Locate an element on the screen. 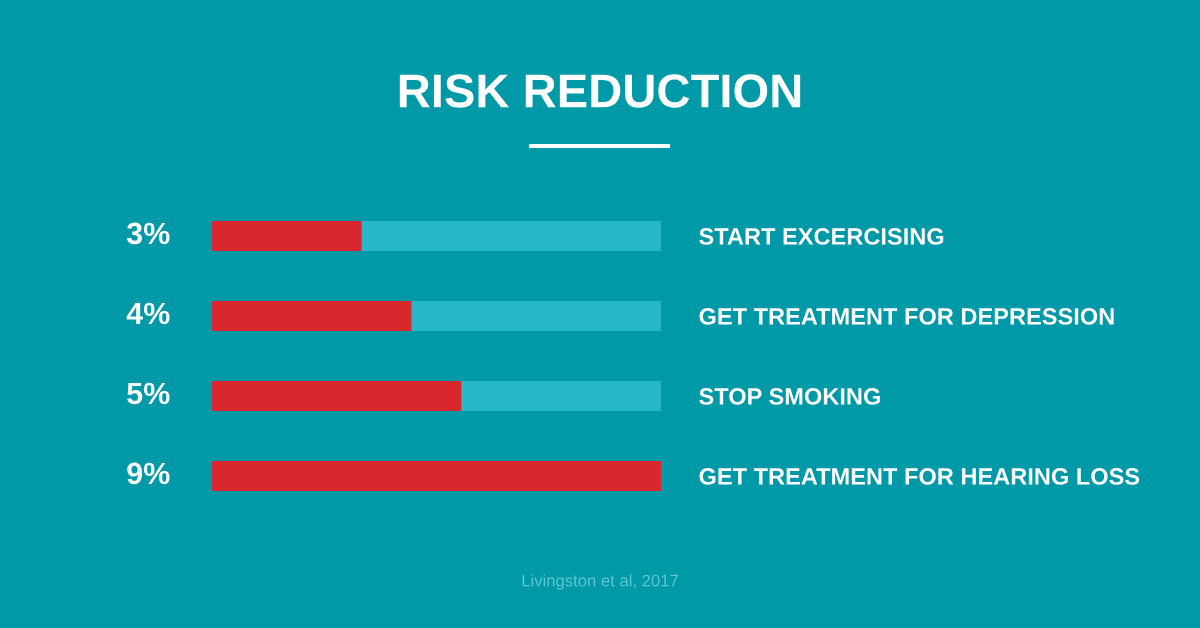 This screenshot has width=1200, height=628. data-label: 5% is located at coordinates (148, 393).